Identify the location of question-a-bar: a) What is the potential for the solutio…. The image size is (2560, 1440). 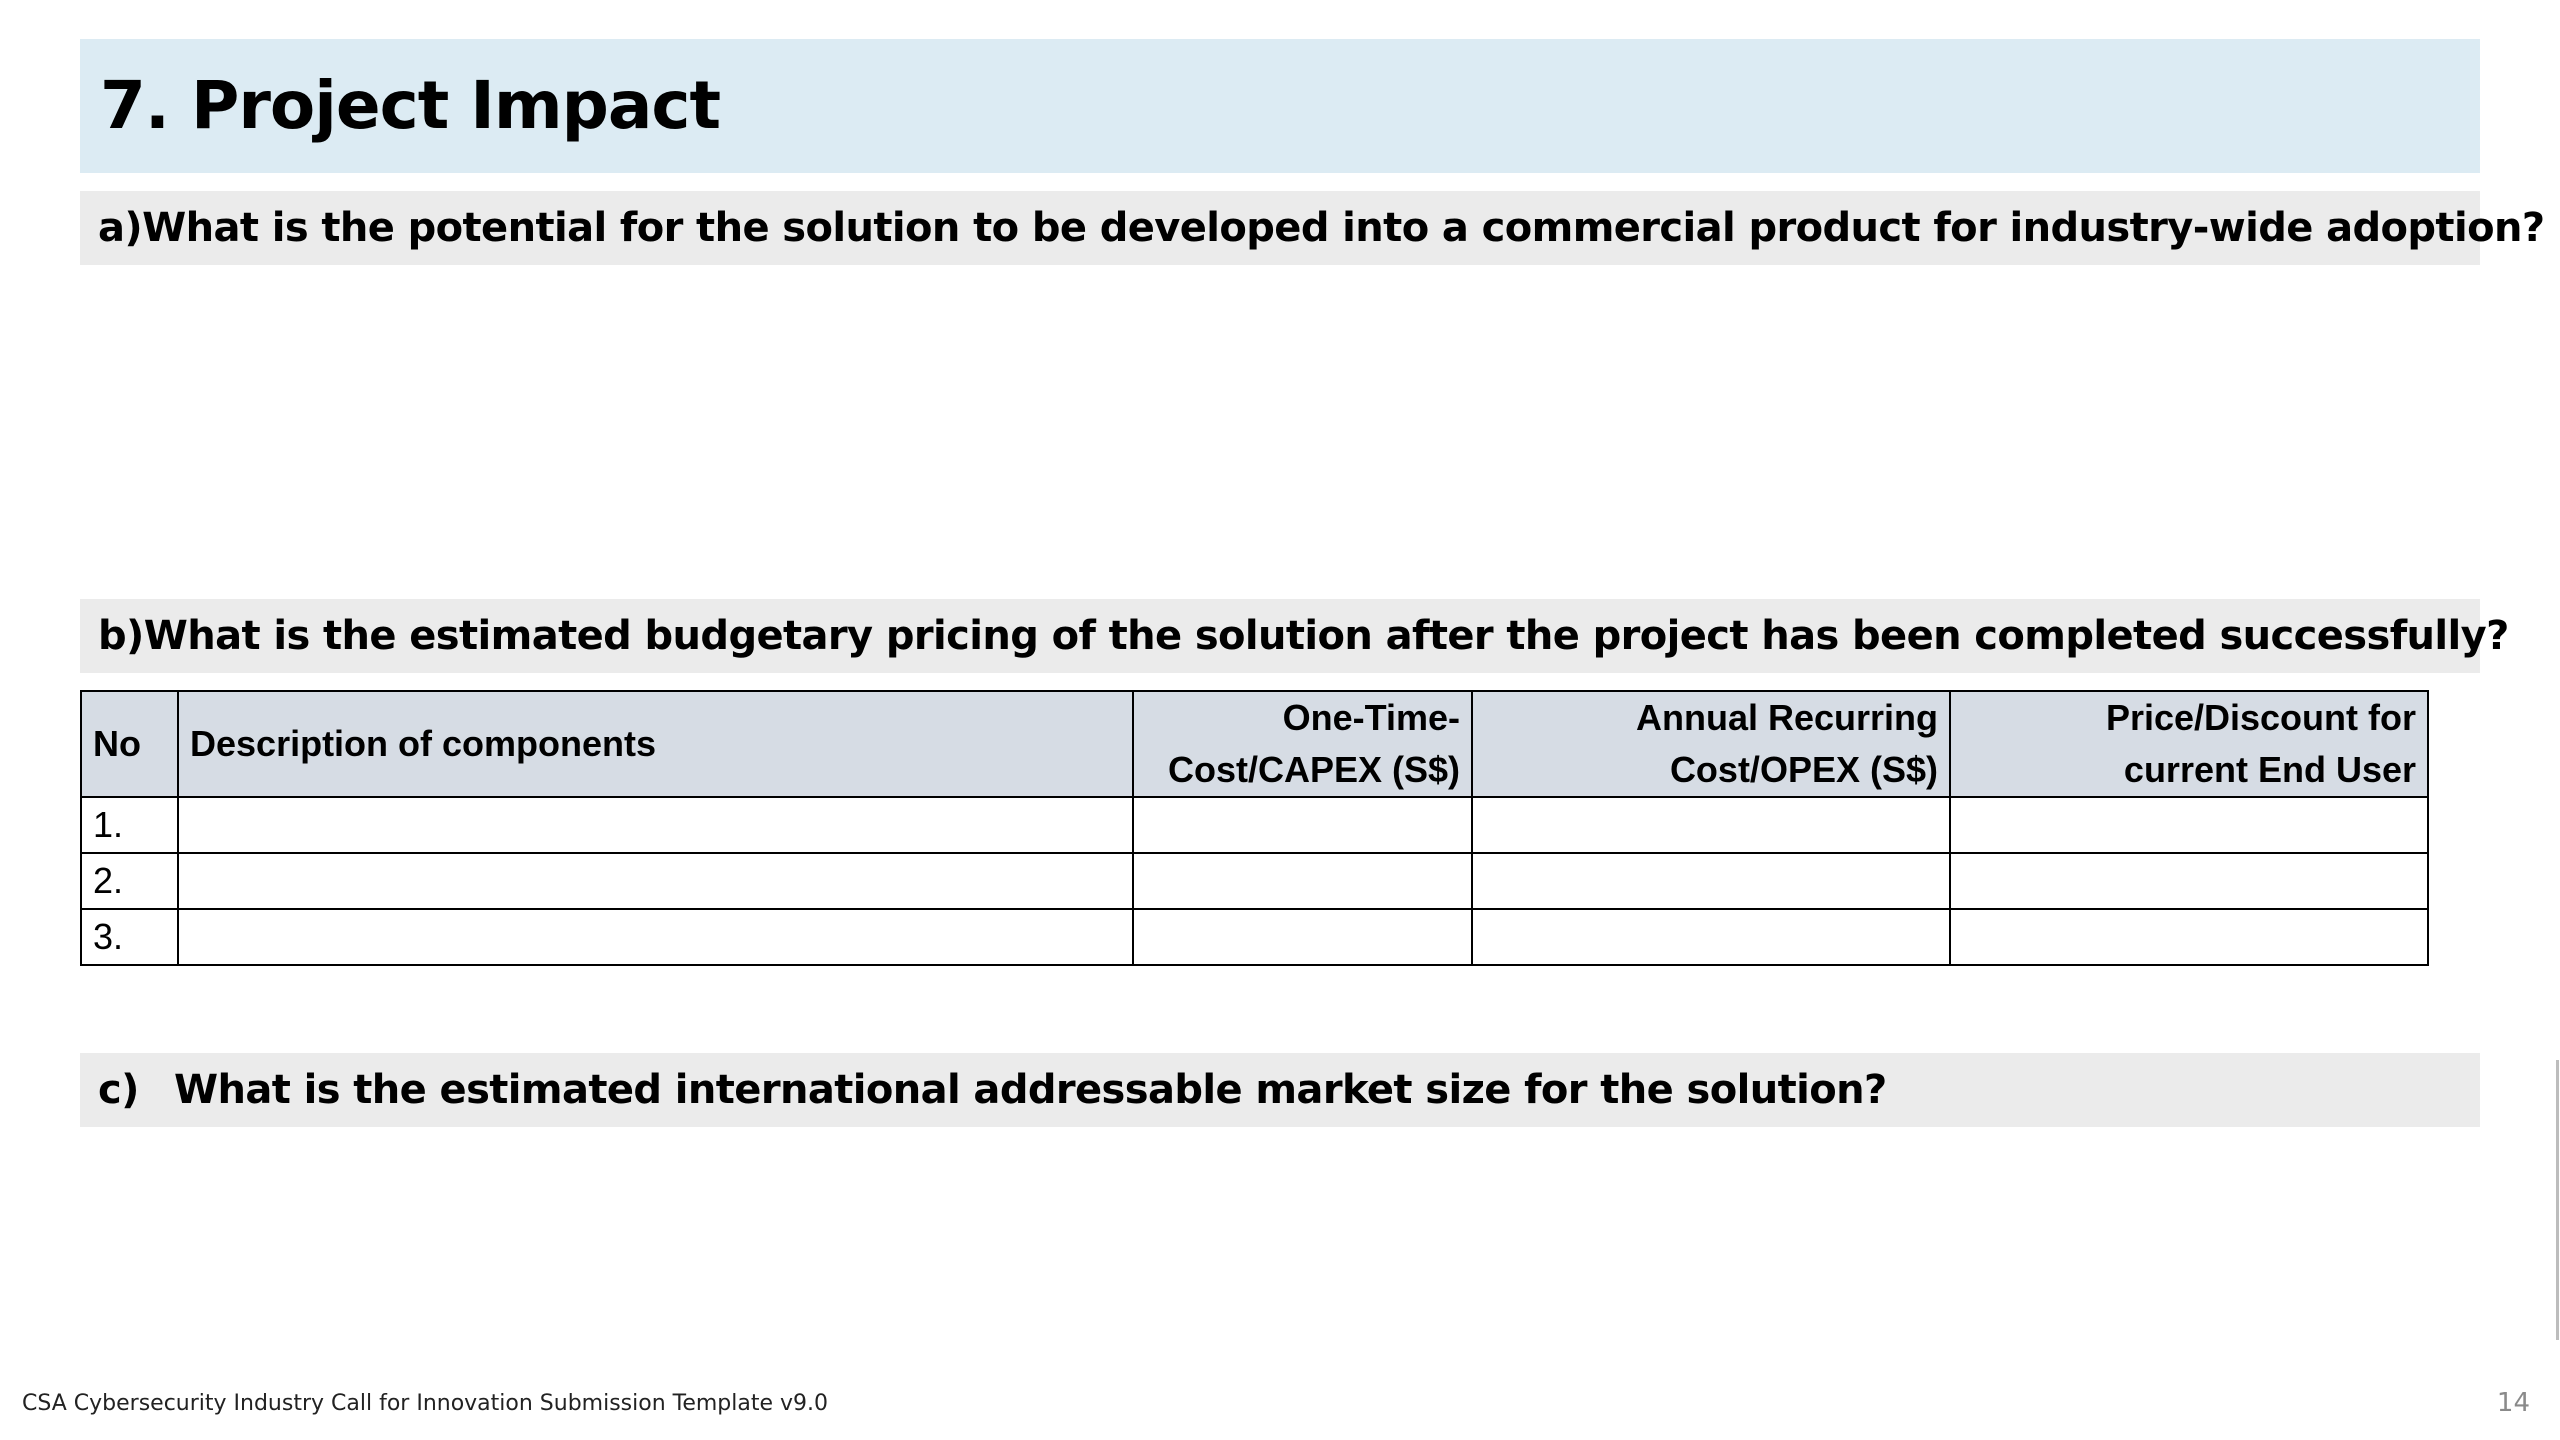
(1312, 228).